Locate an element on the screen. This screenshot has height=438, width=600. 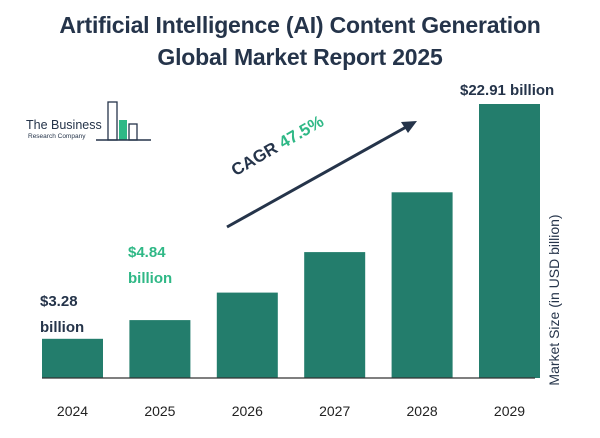
x-tick-2025: 2025 is located at coordinates (159, 411).